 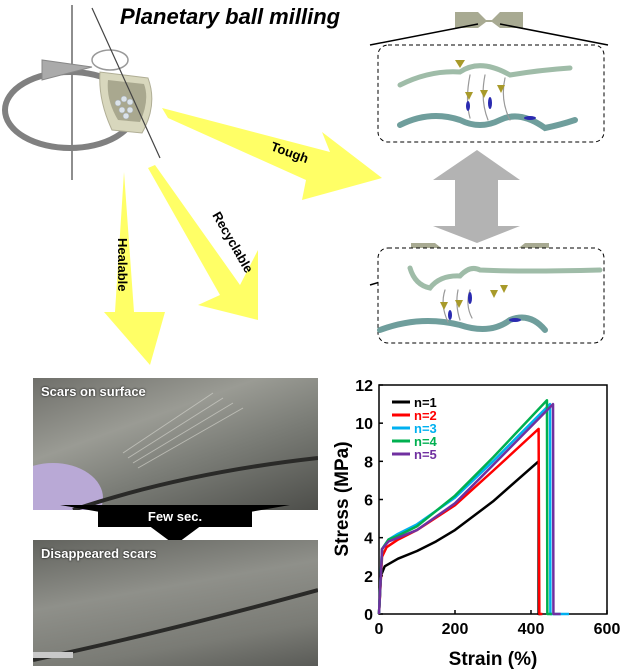 What do you see at coordinates (272, 154) in the screenshot?
I see `tough-arrow` at bounding box center [272, 154].